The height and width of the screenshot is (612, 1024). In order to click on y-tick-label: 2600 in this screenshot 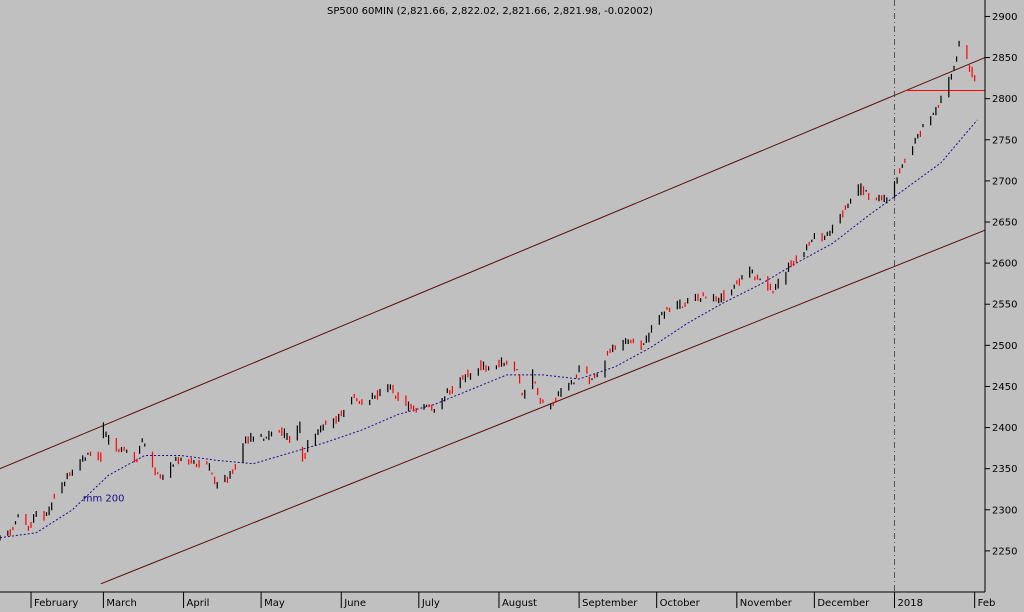, I will do `click(1004, 264)`.